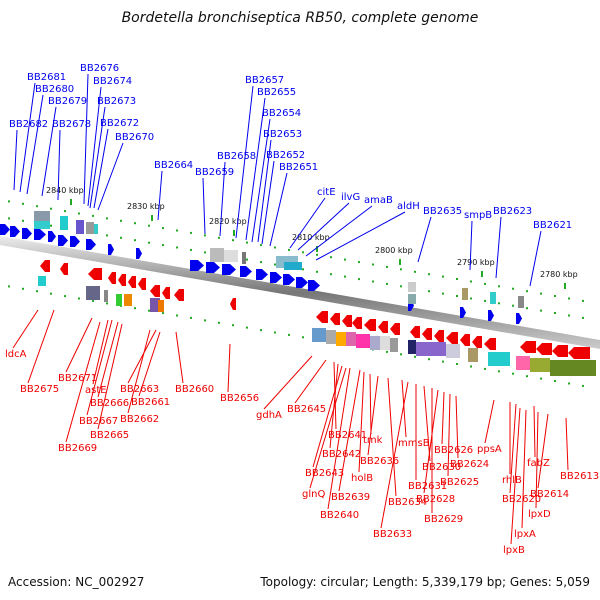 The image size is (600, 600). I want to click on reverse-gene-label: BB2631, so click(427, 486).